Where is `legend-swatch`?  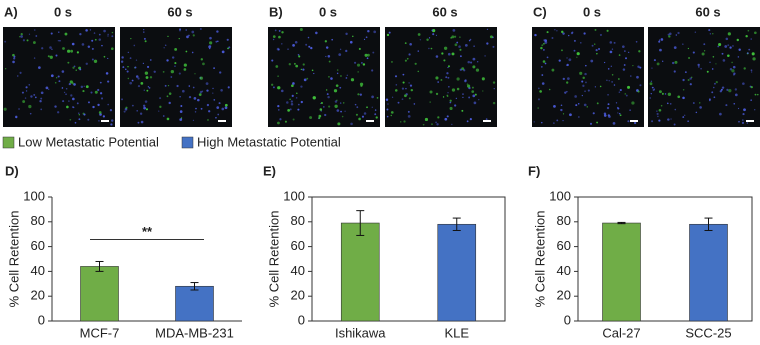 legend-swatch is located at coordinates (8, 142).